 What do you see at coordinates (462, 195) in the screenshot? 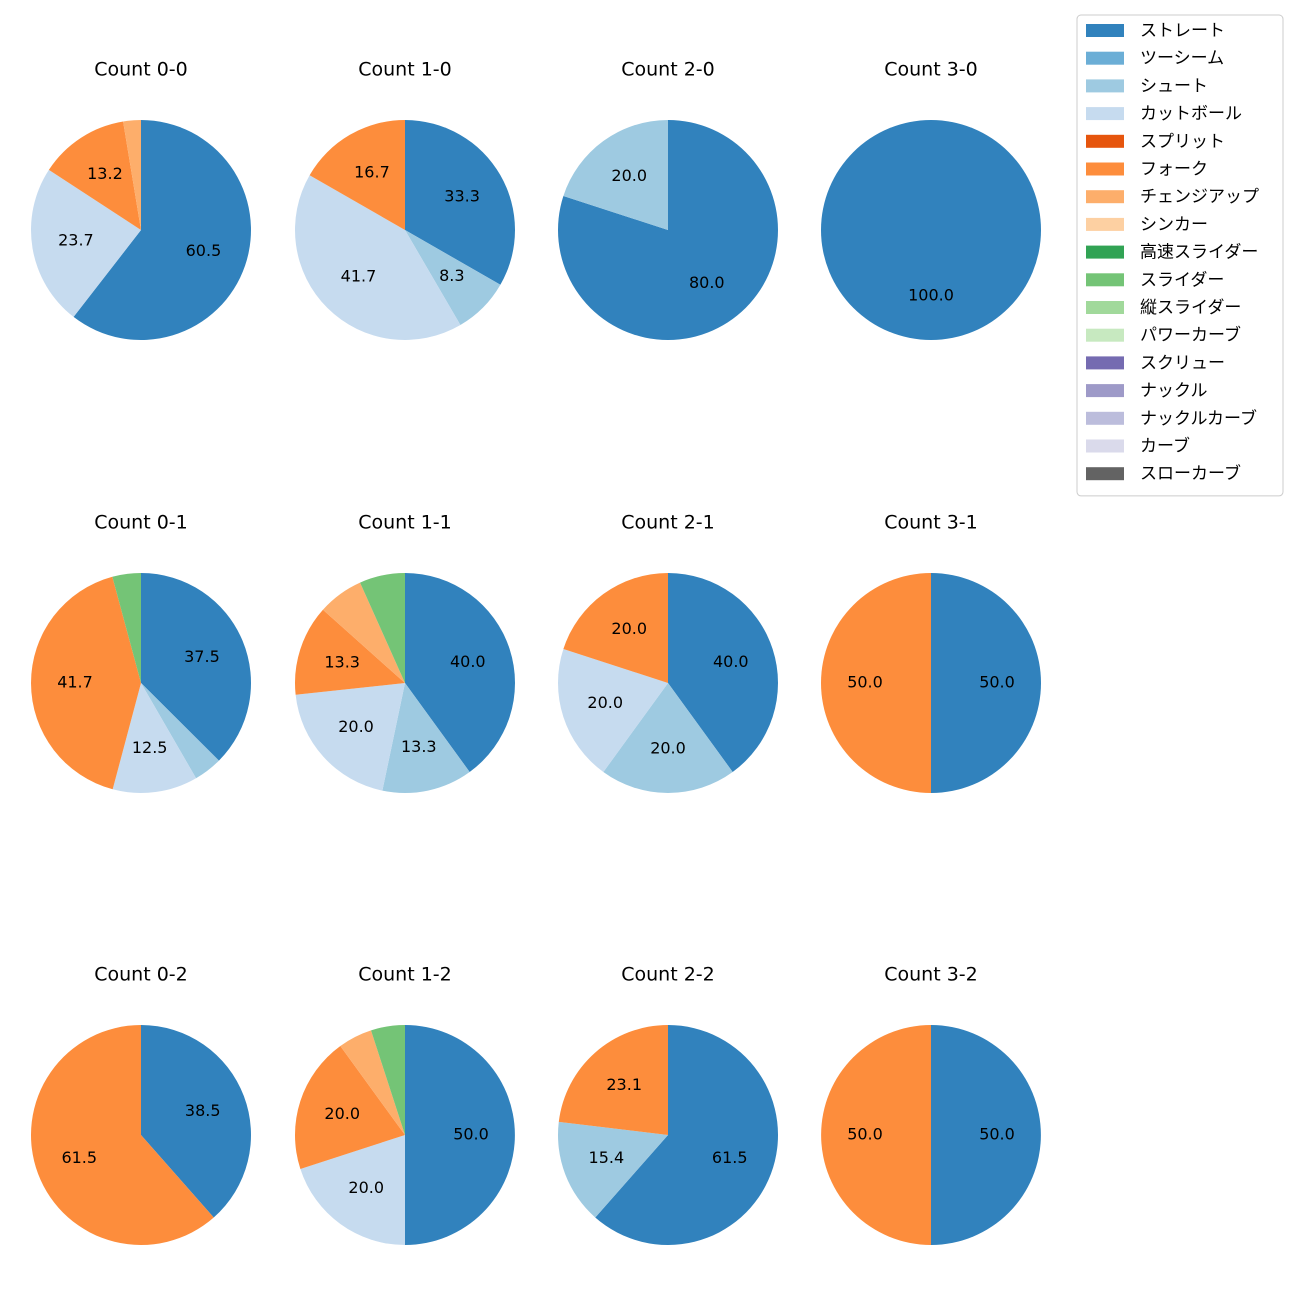
I see `pie-slice-label: 33.3` at bounding box center [462, 195].